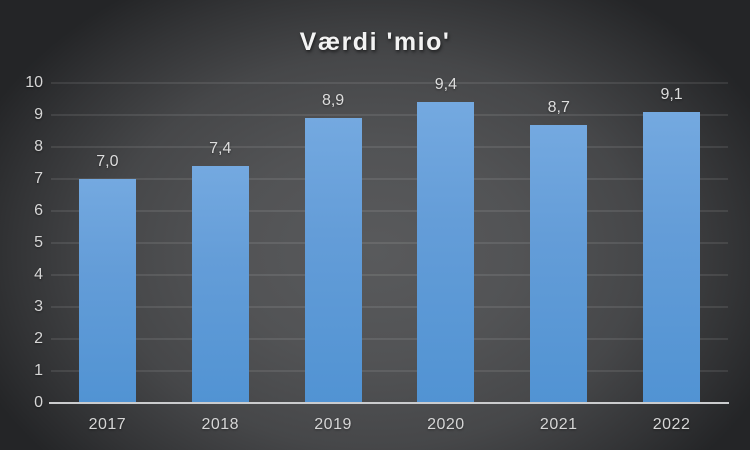 The height and width of the screenshot is (450, 750). Describe the element at coordinates (38, 146) in the screenshot. I see `y-tick-label-8: 8` at that location.